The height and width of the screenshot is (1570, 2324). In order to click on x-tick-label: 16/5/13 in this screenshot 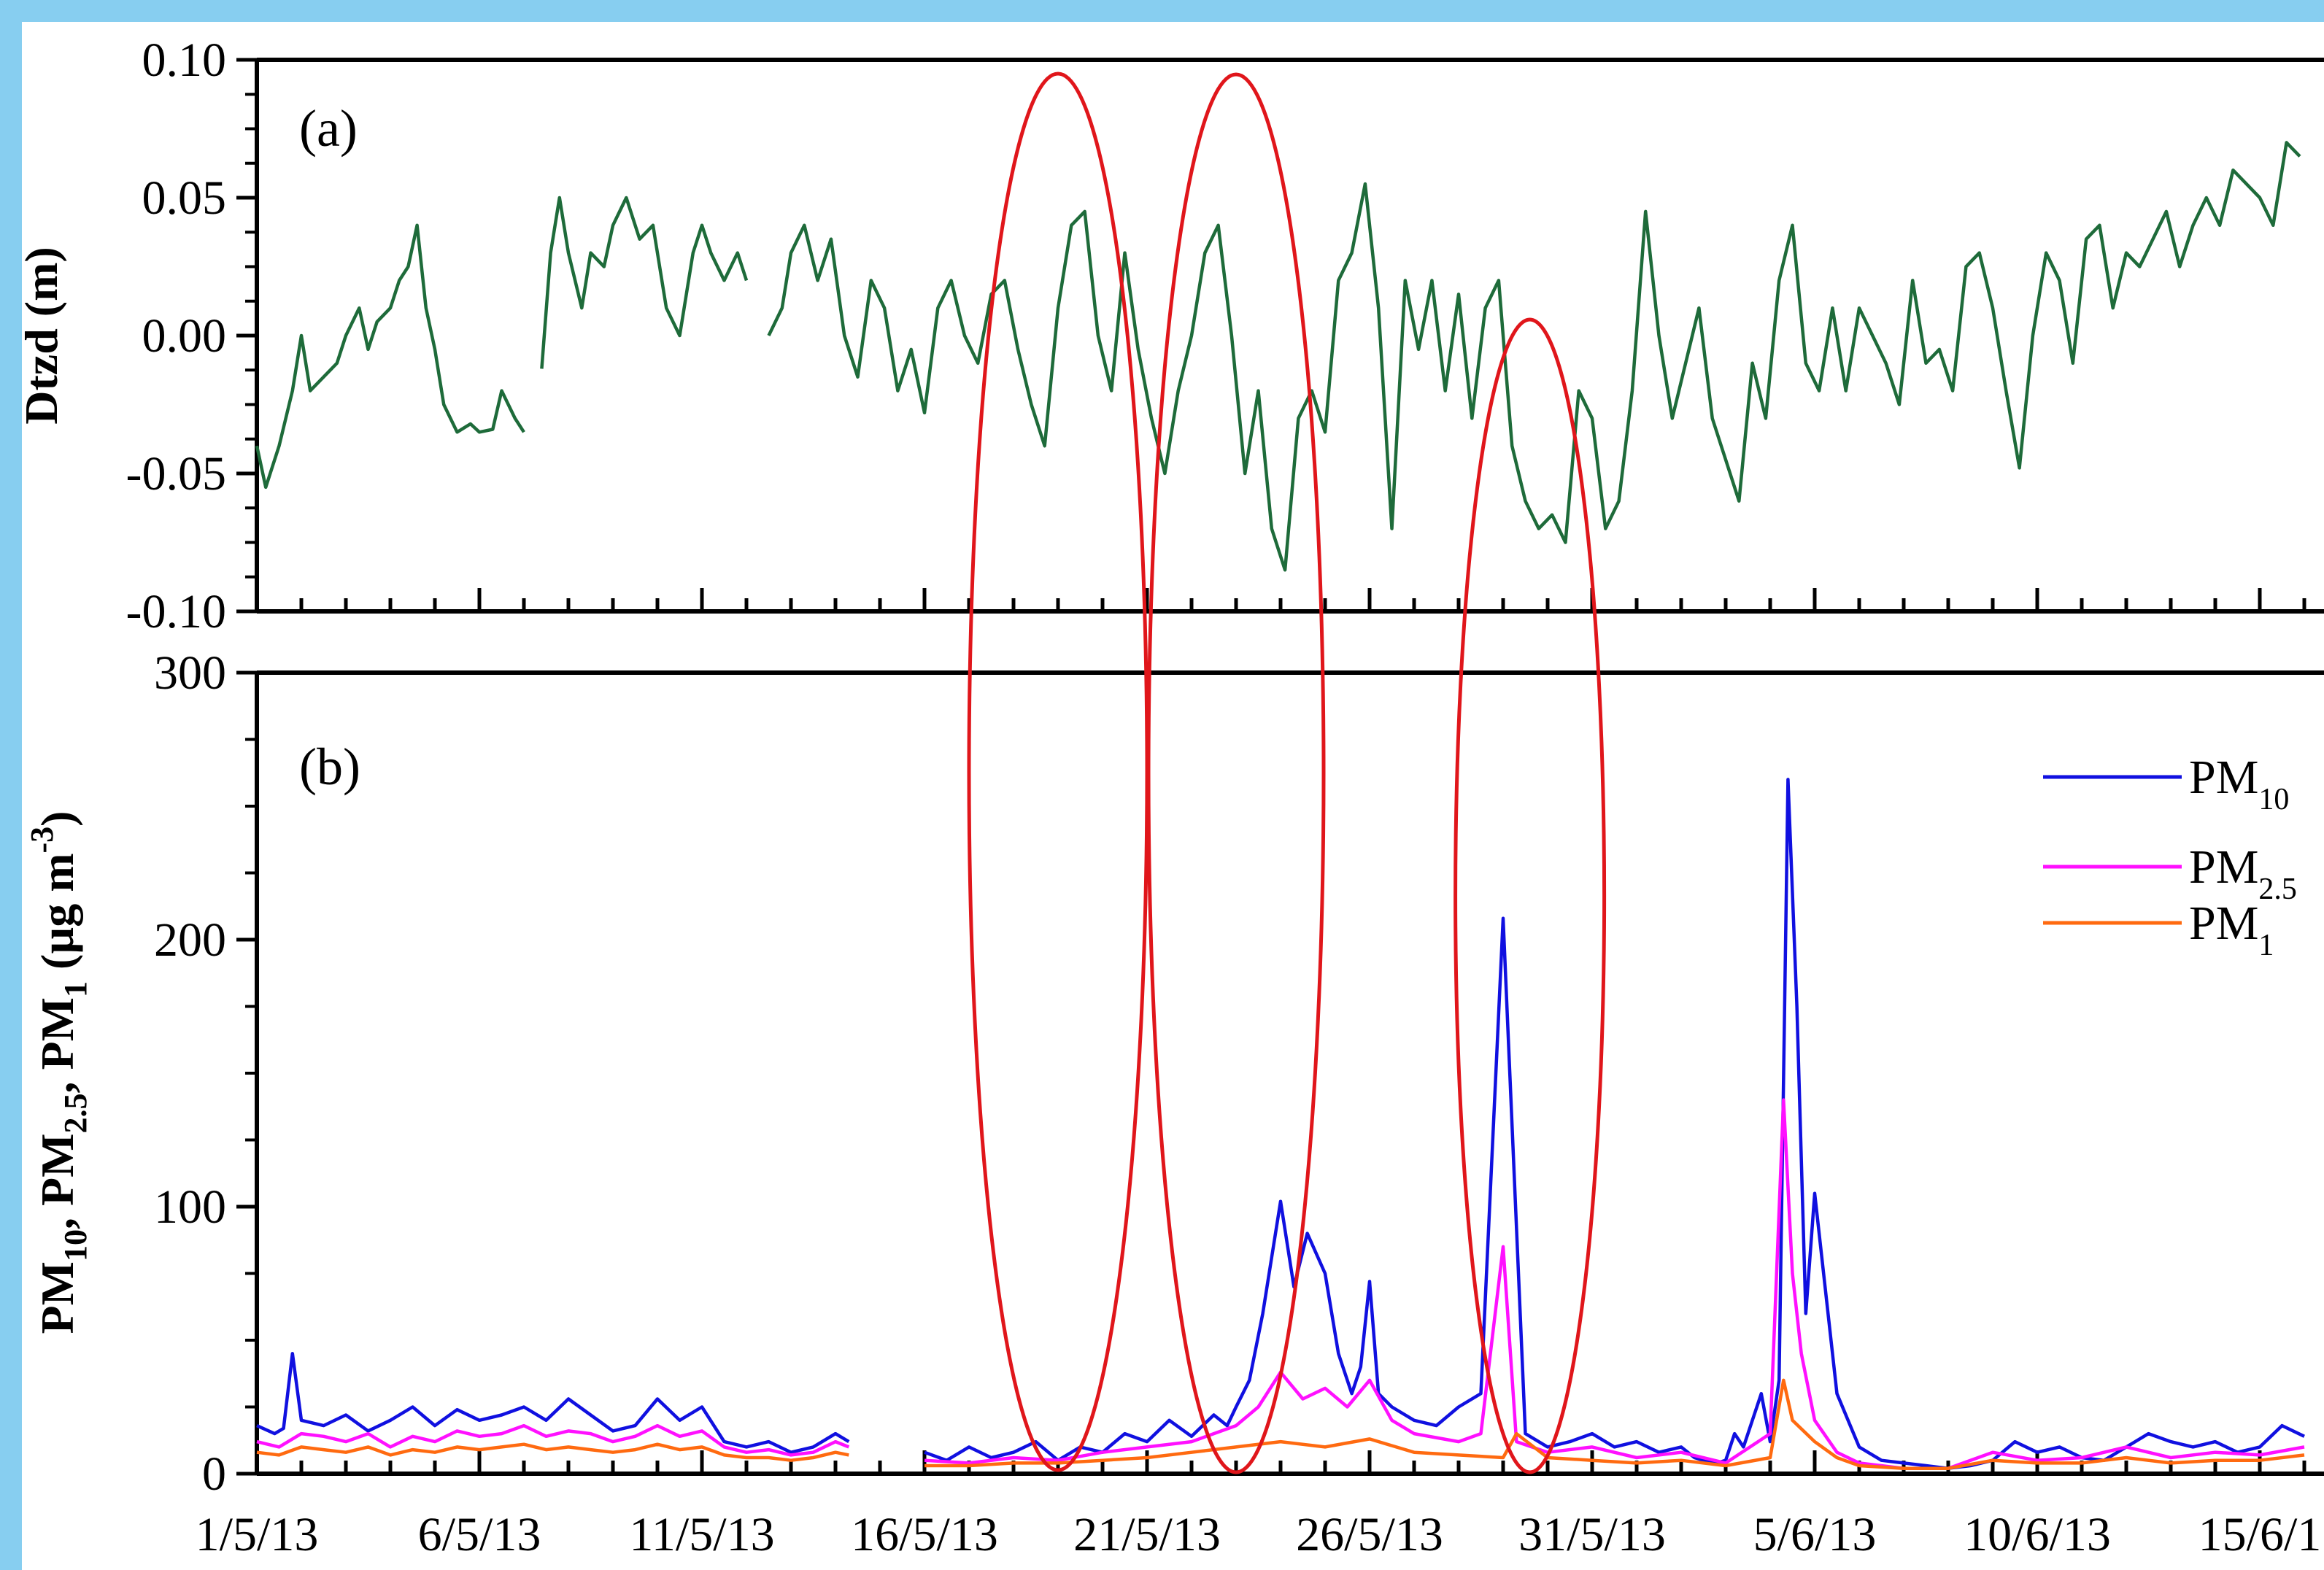, I will do `click(924, 1534)`.